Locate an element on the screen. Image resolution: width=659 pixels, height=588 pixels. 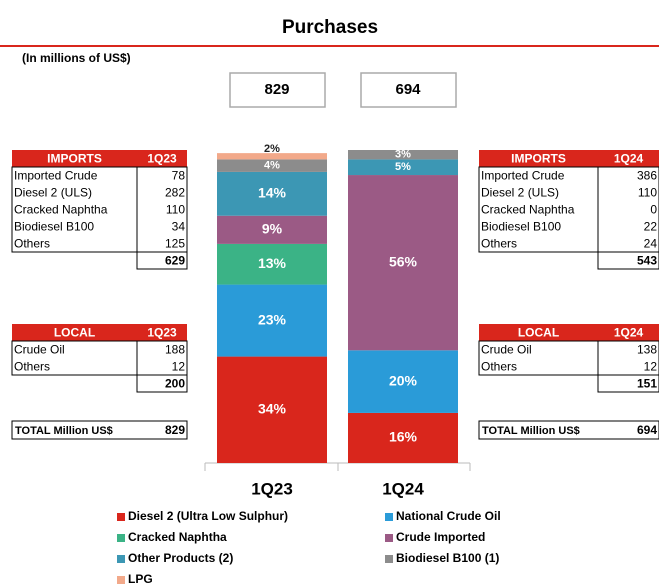
table-cell: 188 is located at coordinates (175, 350).